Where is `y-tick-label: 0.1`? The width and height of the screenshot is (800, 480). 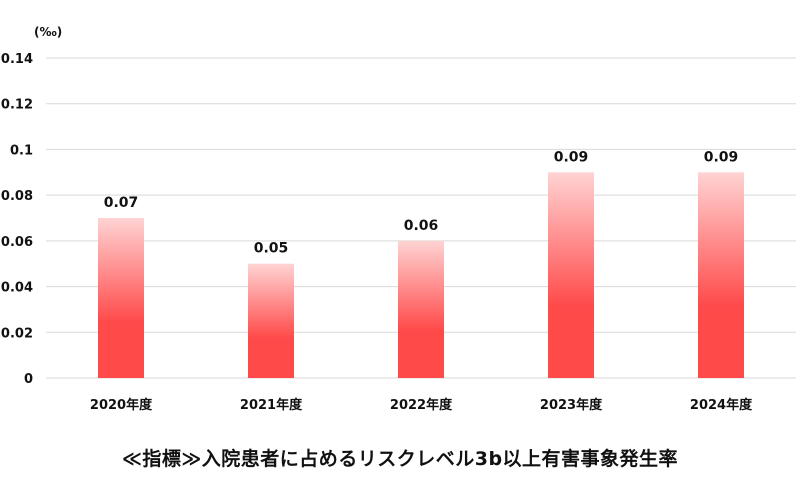 y-tick-label: 0.1 is located at coordinates (21, 150).